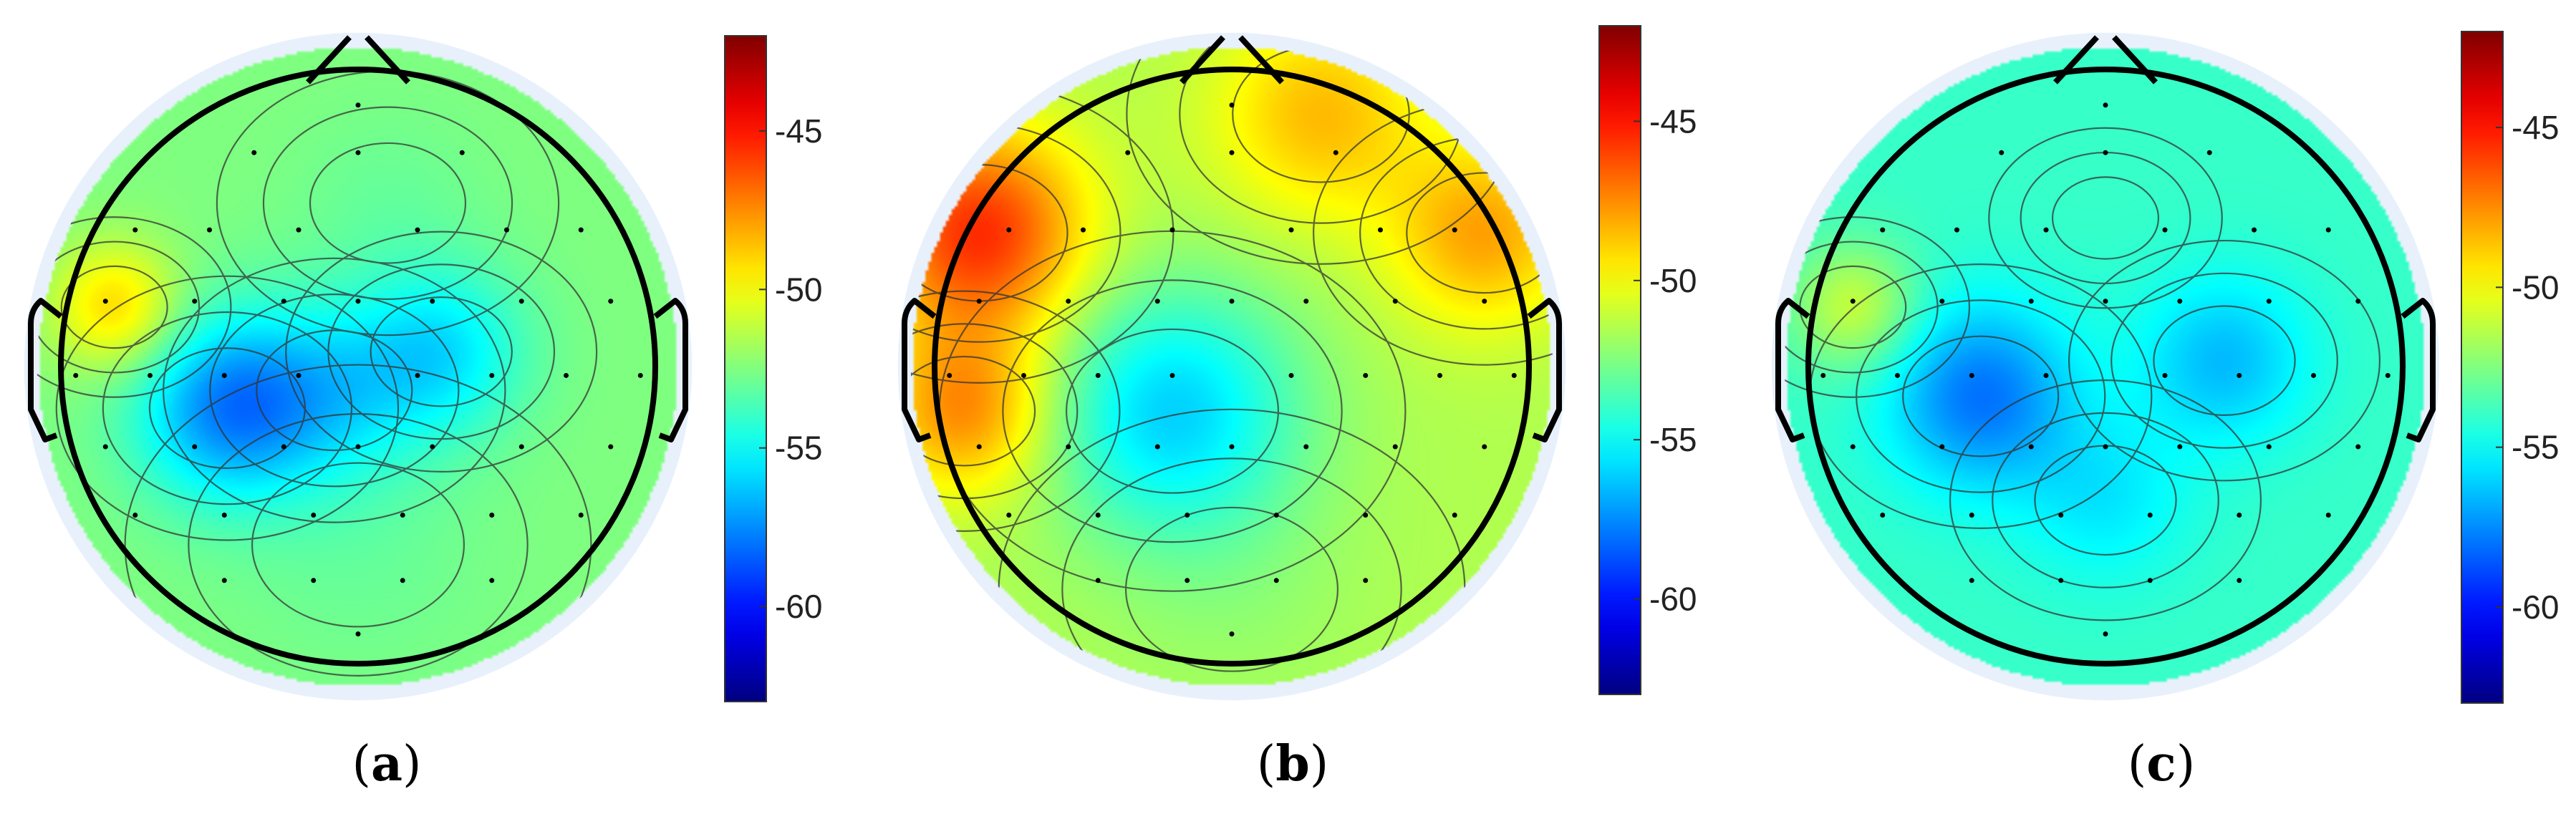  What do you see at coordinates (1673, 439) in the screenshot?
I see `colorbar-tick-label: -55` at bounding box center [1673, 439].